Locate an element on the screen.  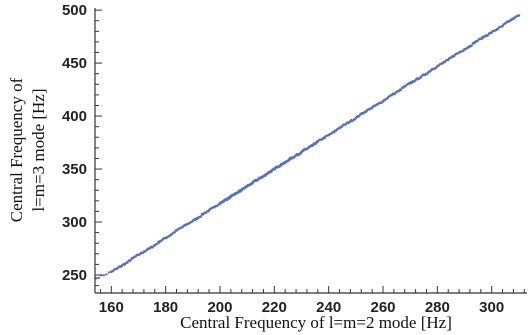
y-tick-label: 350 is located at coordinates (74, 169).